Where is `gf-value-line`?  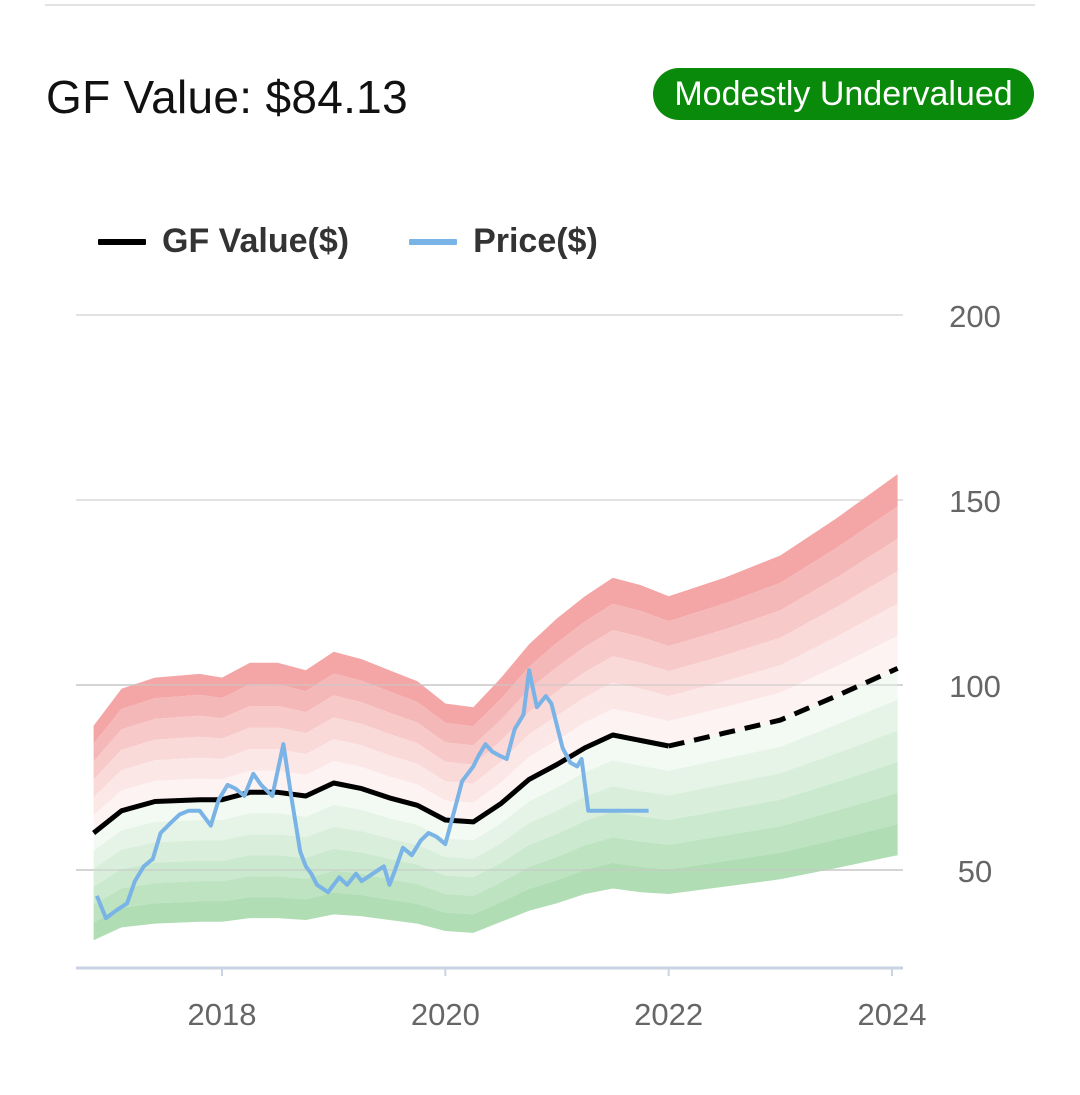
gf-value-line is located at coordinates (381, 783).